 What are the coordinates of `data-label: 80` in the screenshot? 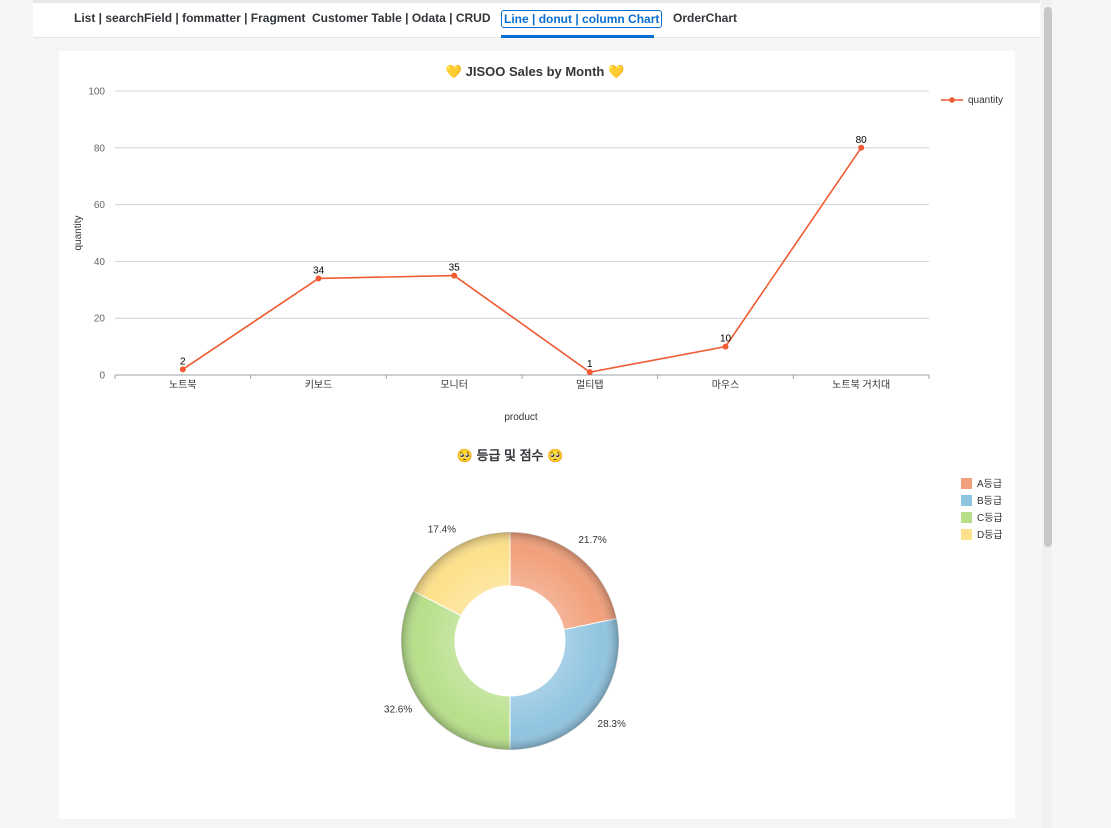 It's located at (862, 140).